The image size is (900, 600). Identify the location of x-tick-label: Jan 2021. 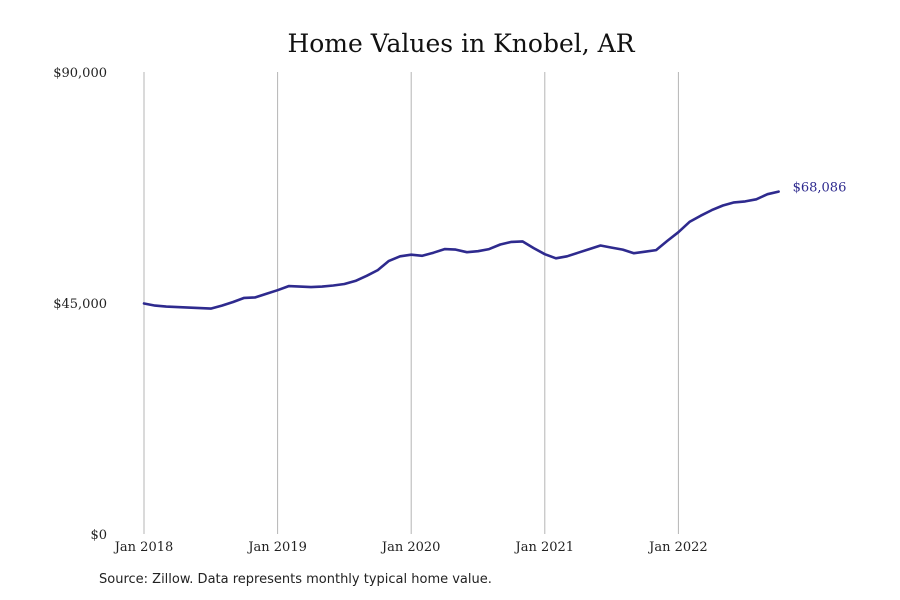
(544, 547).